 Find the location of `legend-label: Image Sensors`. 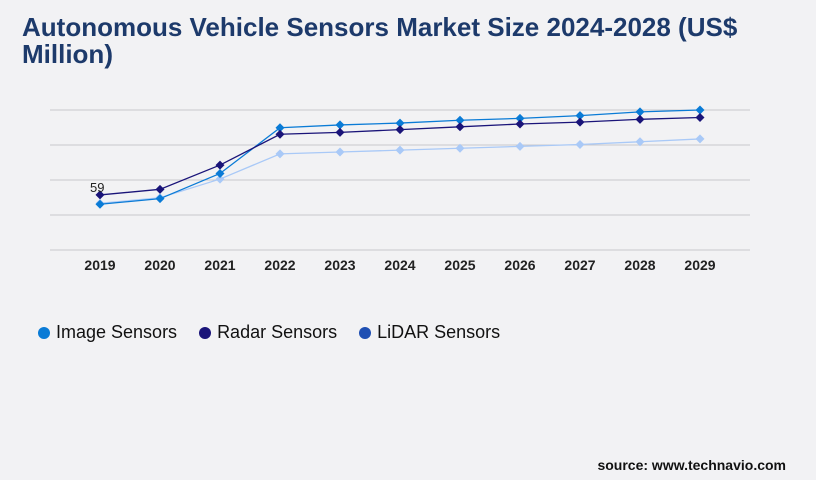

legend-label: Image Sensors is located at coordinates (117, 332).